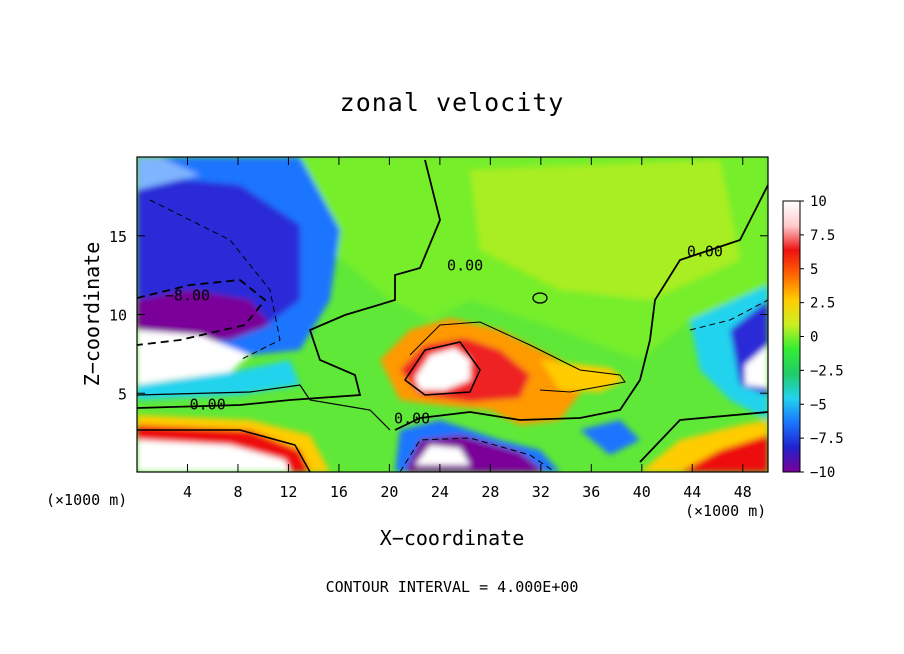  I want to click on region-lower-right-red, so click(724, 453).